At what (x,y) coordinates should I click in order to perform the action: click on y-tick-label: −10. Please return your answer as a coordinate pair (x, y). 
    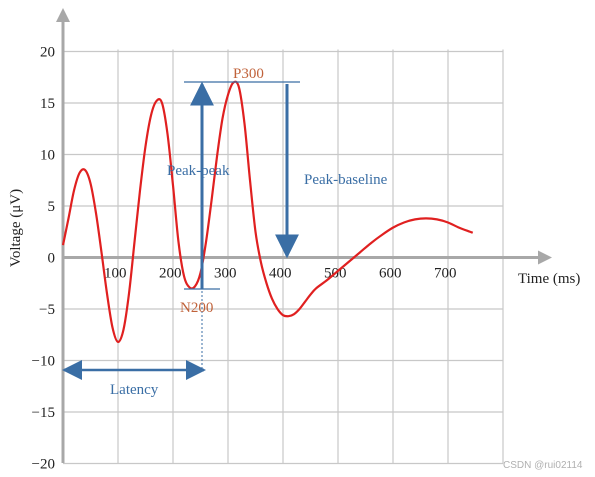
    Looking at the image, I should click on (43, 362).